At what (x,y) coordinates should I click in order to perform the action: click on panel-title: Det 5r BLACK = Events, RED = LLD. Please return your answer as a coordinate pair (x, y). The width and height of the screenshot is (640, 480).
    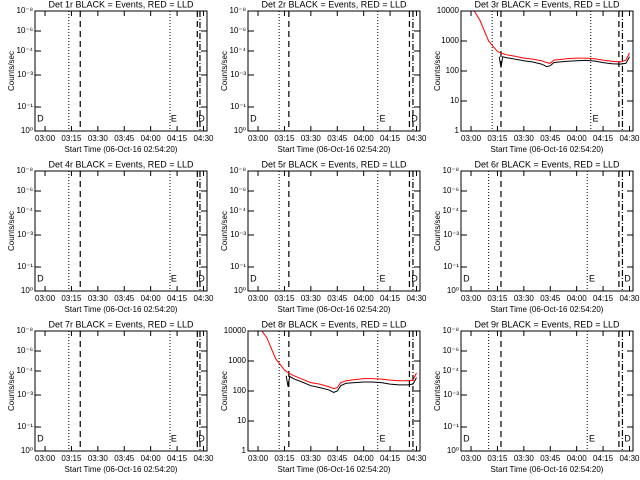
    Looking at the image, I should click on (334, 164).